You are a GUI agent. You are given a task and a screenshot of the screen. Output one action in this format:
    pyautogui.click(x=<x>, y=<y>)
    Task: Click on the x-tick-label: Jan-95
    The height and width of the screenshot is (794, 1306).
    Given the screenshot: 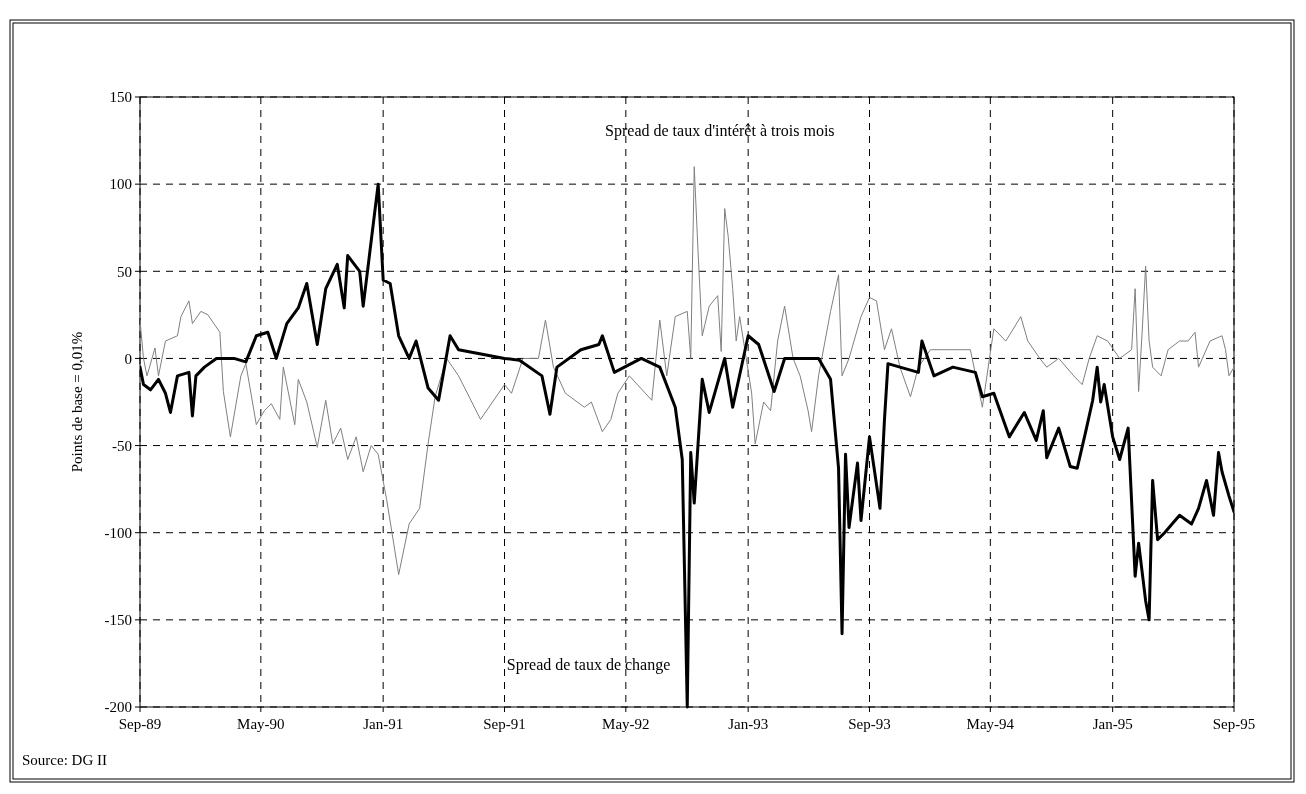 What is the action you would take?
    pyautogui.click(x=1112, y=724)
    